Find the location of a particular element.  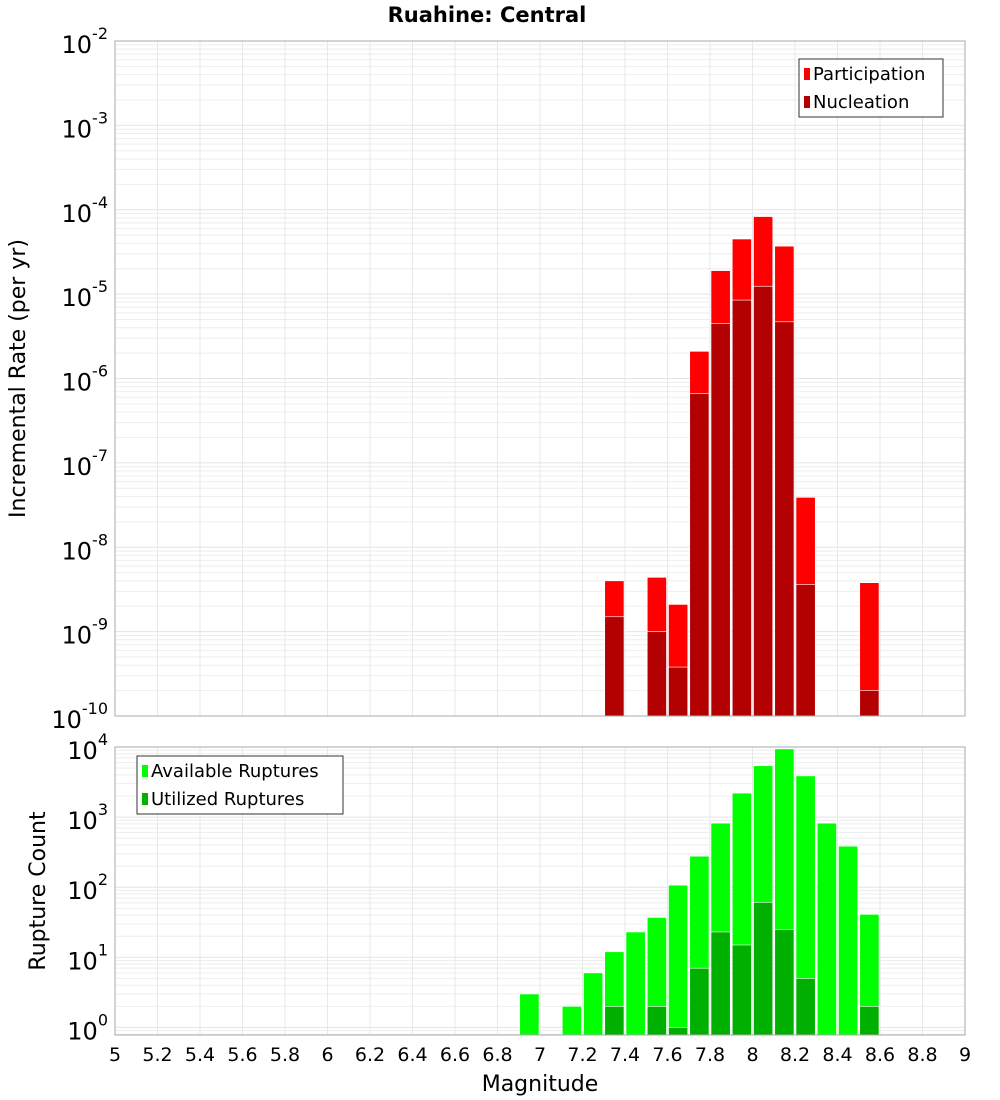

x-tick-label: 6.4 is located at coordinates (412, 1055).